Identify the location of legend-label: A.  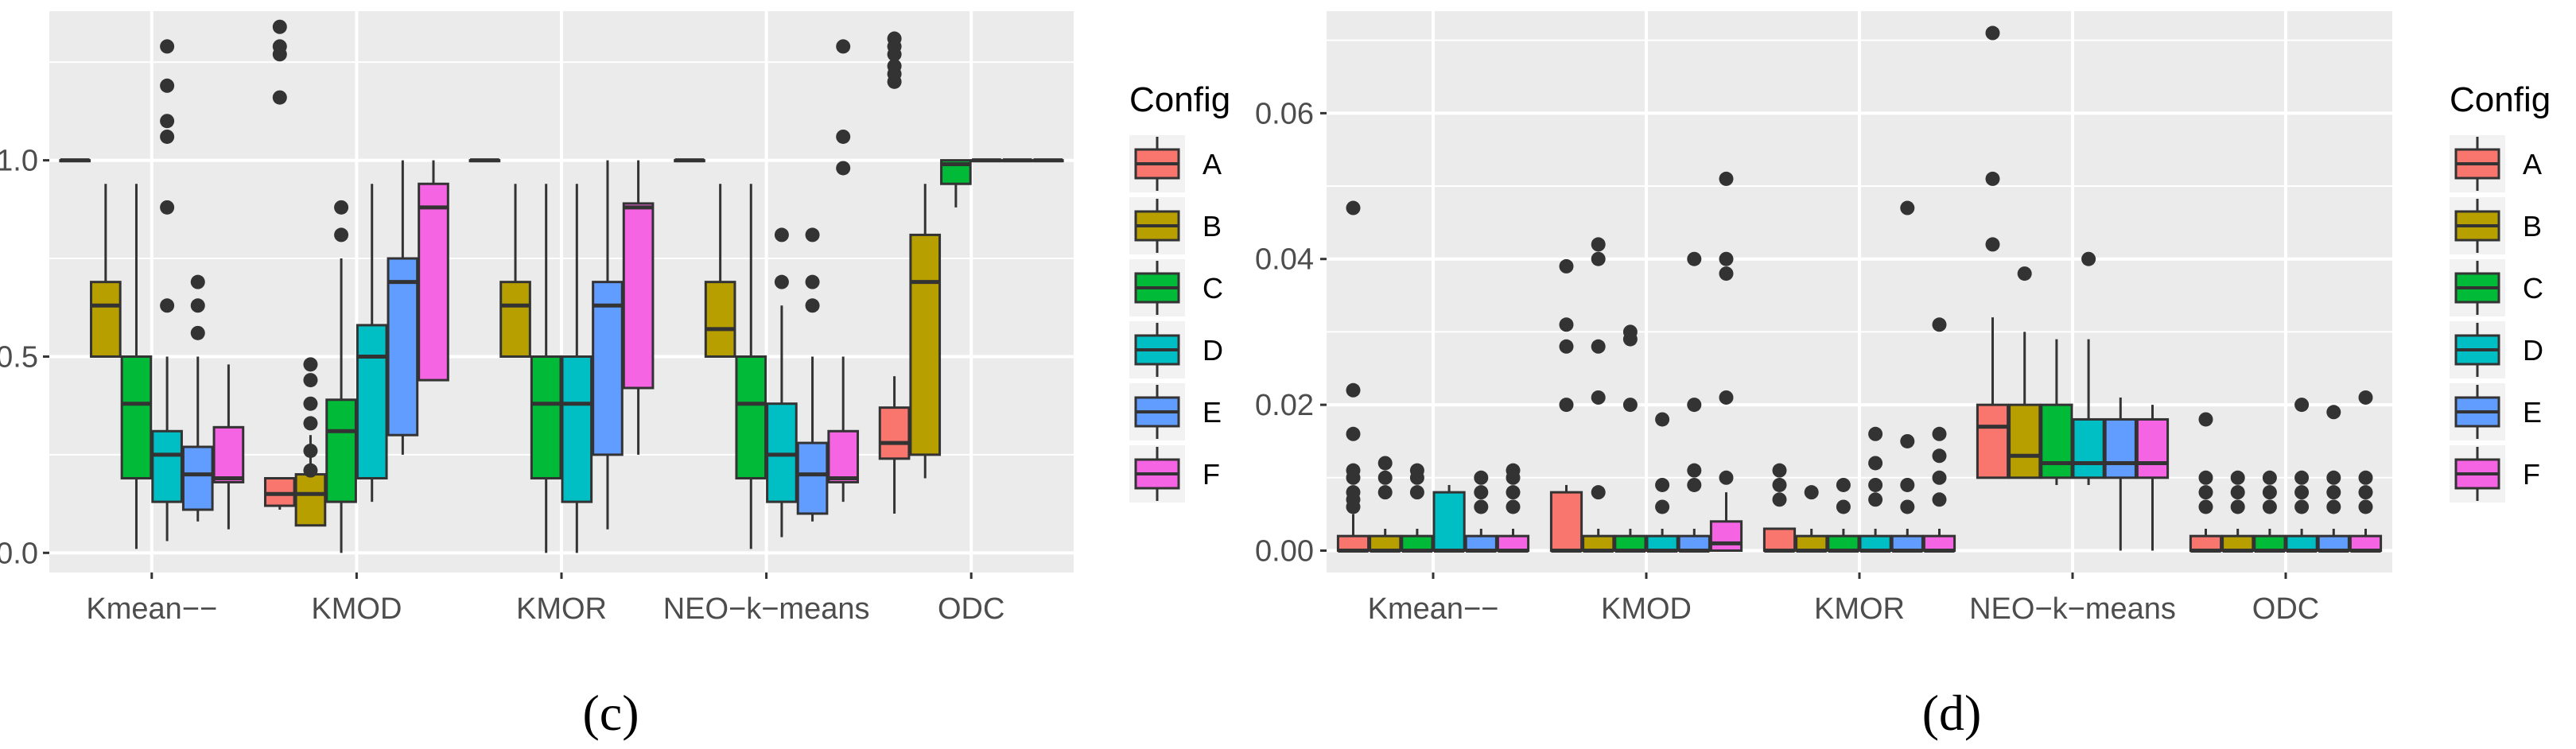
(1212, 164).